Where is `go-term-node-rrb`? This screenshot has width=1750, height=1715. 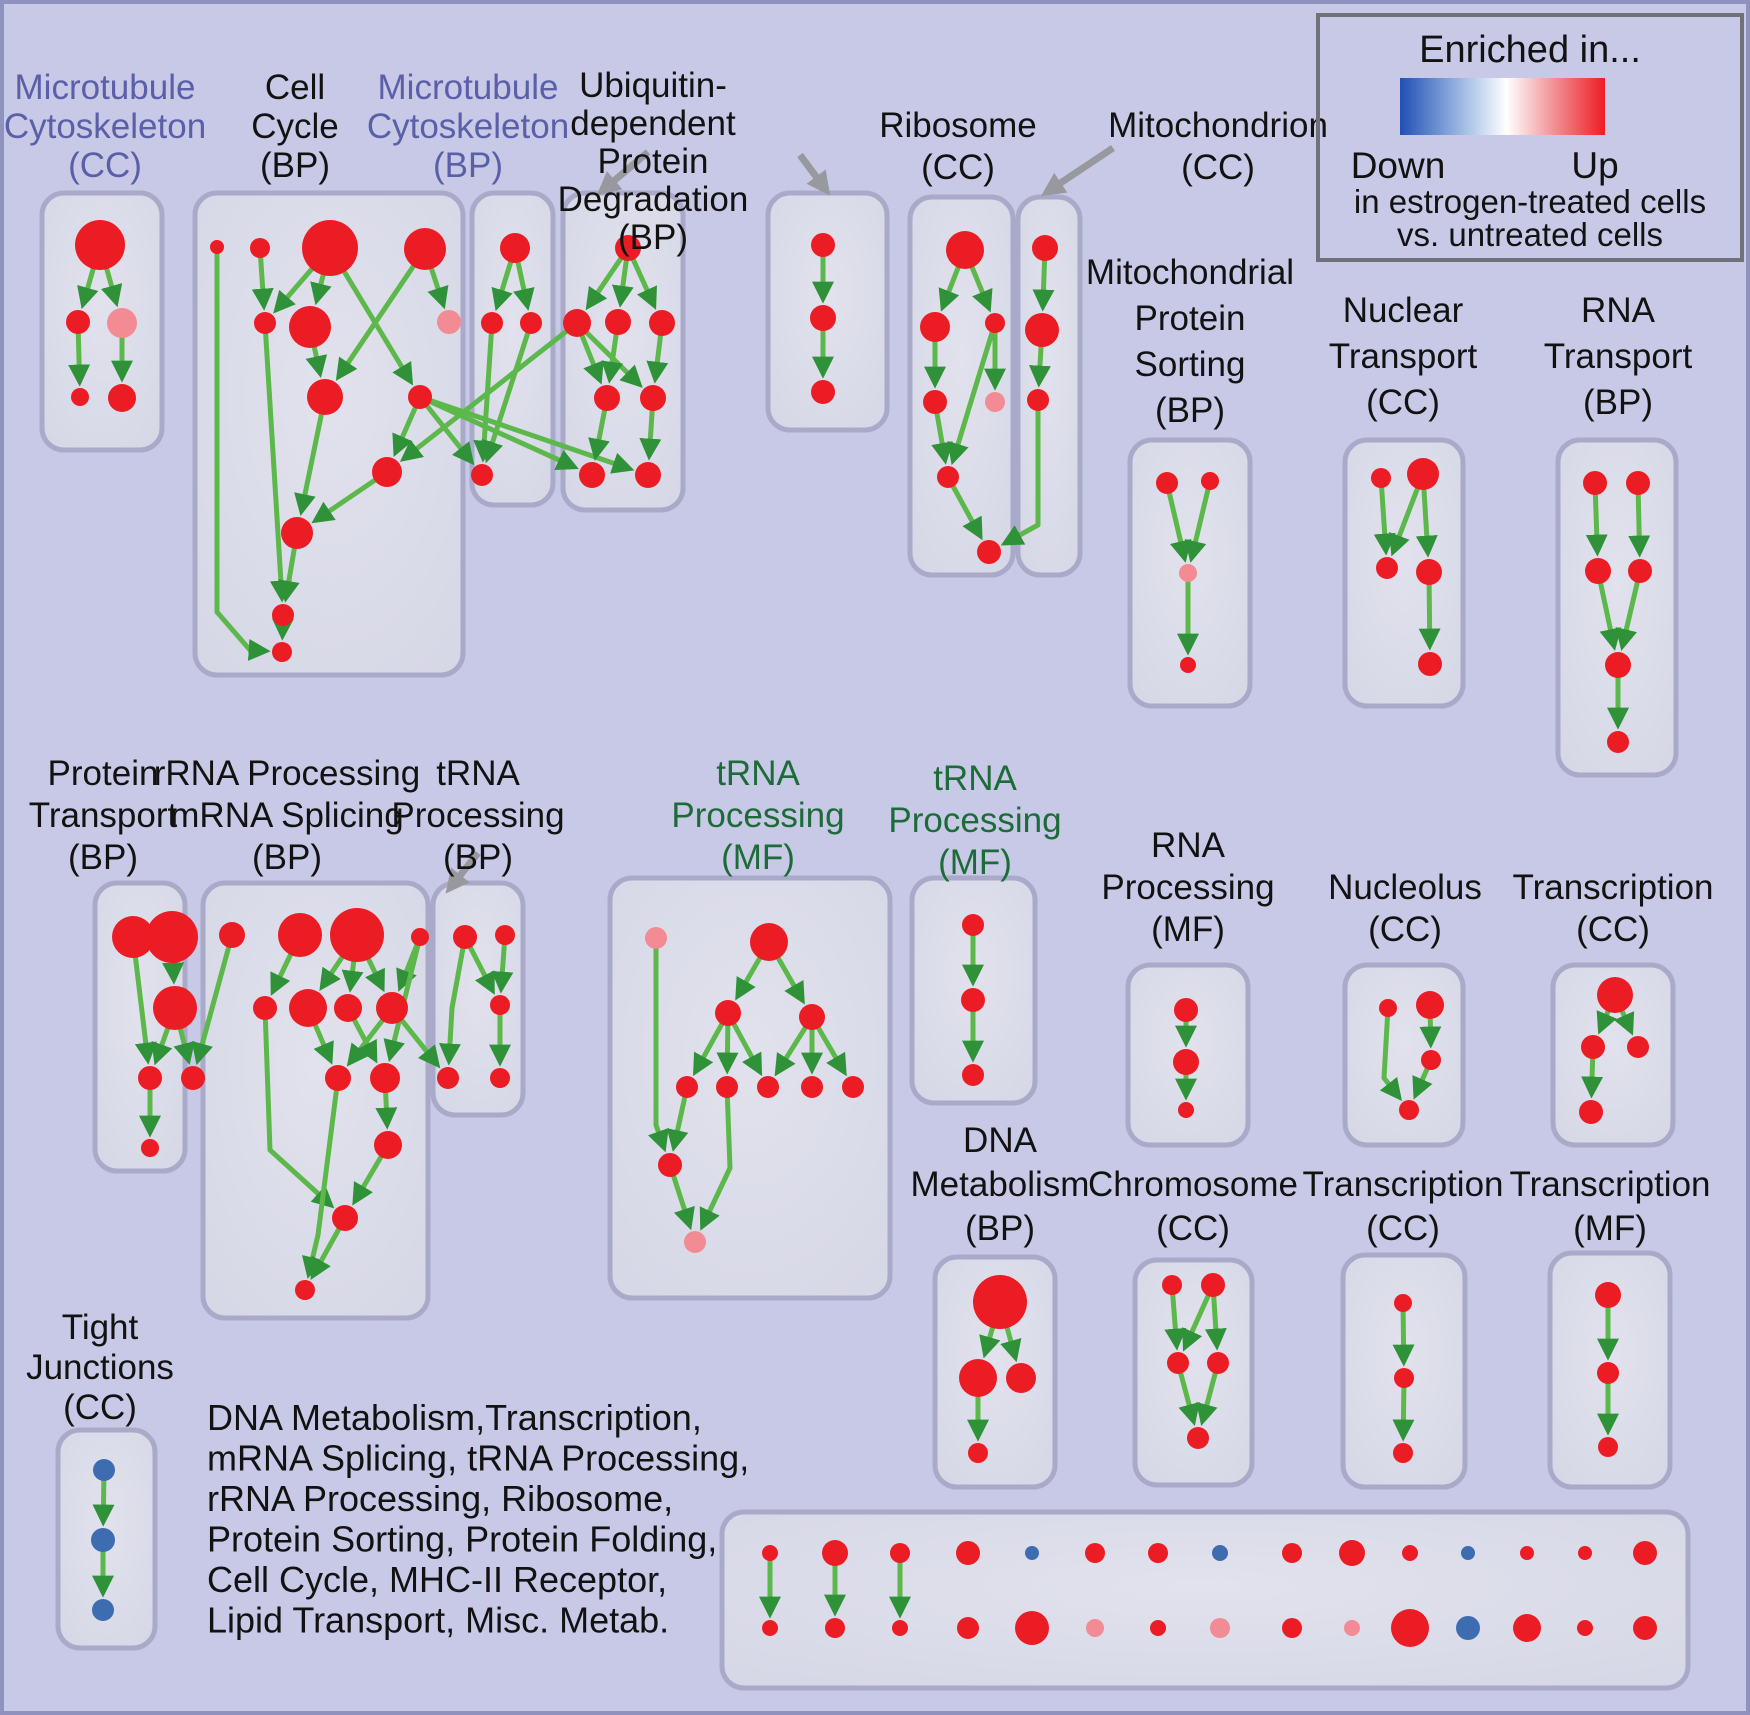
go-term-node-rrb is located at coordinates (300, 935).